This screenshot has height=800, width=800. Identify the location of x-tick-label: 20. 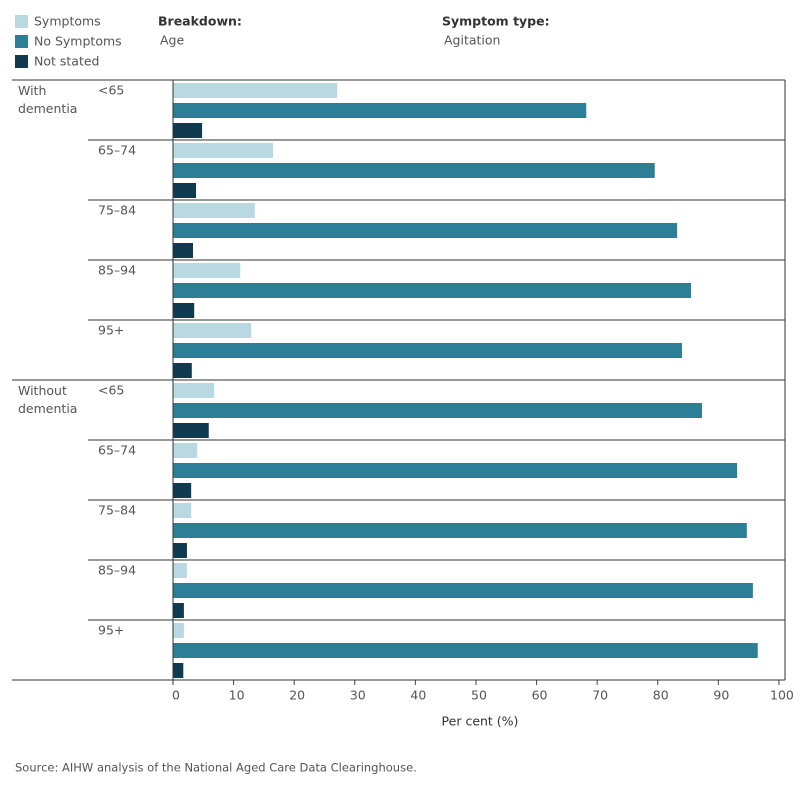
(297, 695).